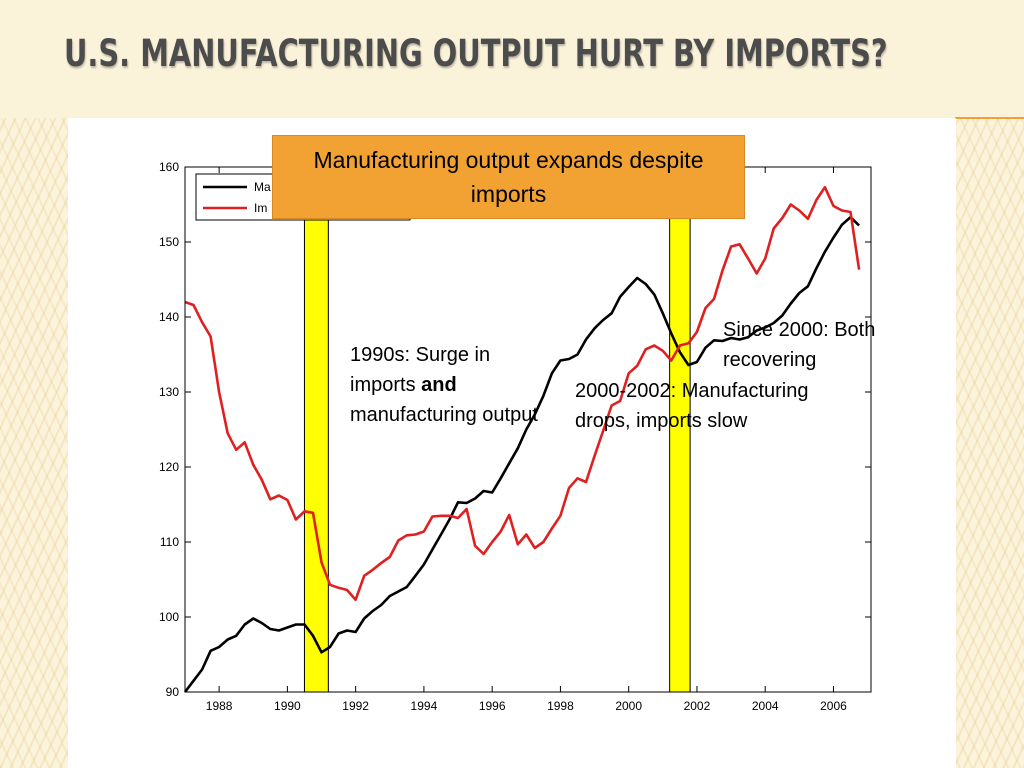 The image size is (1024, 768). Describe the element at coordinates (560, 706) in the screenshot. I see `x-tick-label: 1998` at that location.